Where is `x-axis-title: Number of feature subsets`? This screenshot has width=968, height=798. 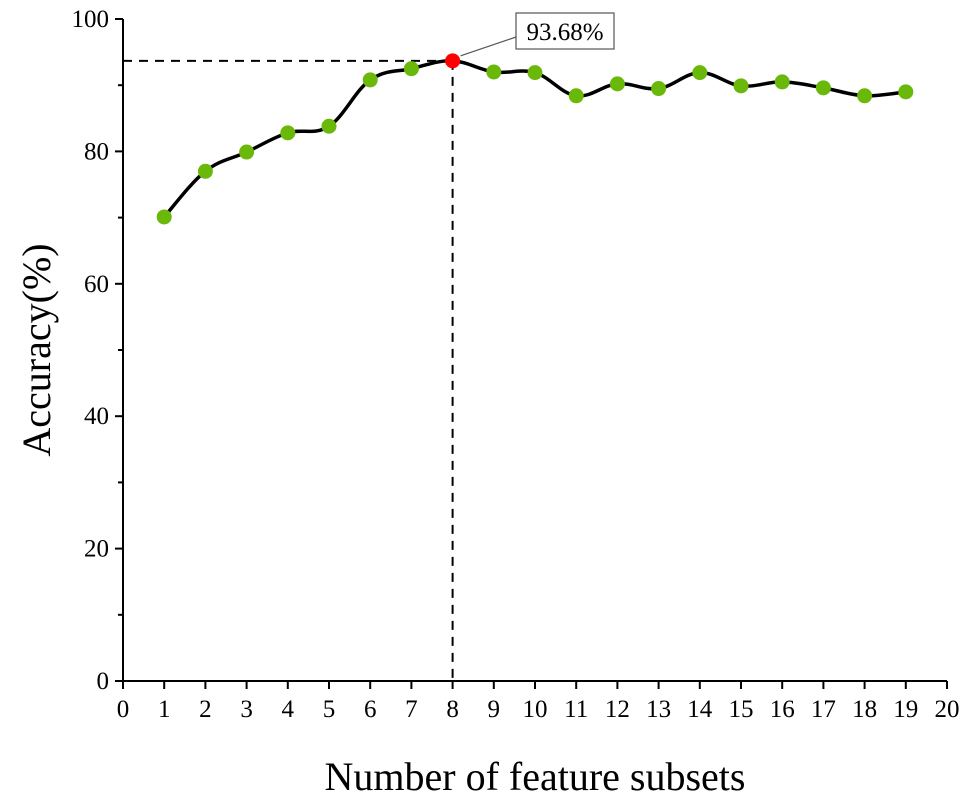
x-axis-title: Number of feature subsets is located at coordinates (535, 776).